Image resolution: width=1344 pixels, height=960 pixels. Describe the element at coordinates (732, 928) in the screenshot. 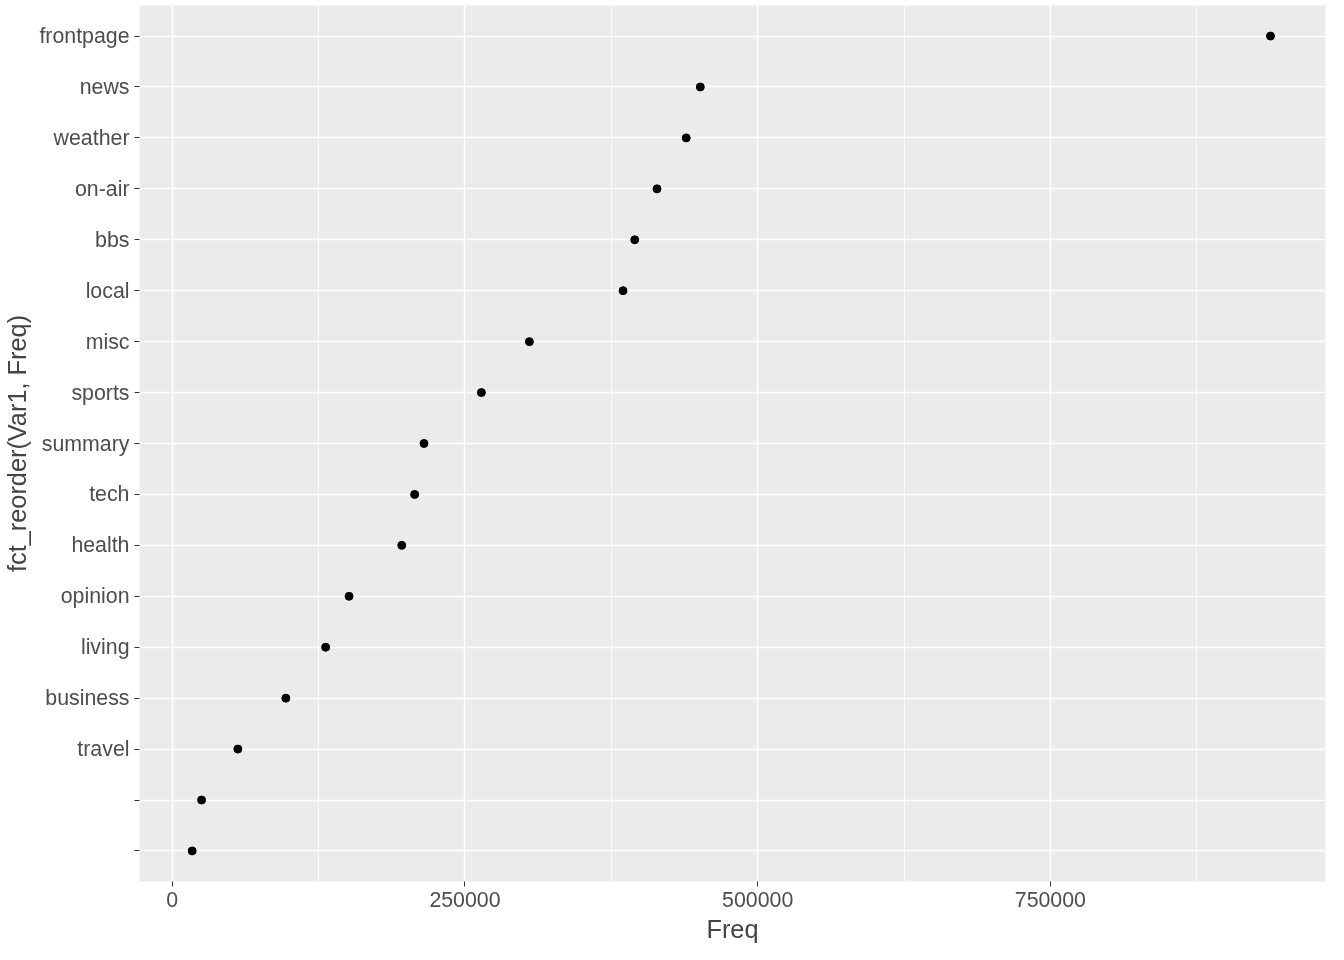

I see `x-axis-title: Freq` at that location.